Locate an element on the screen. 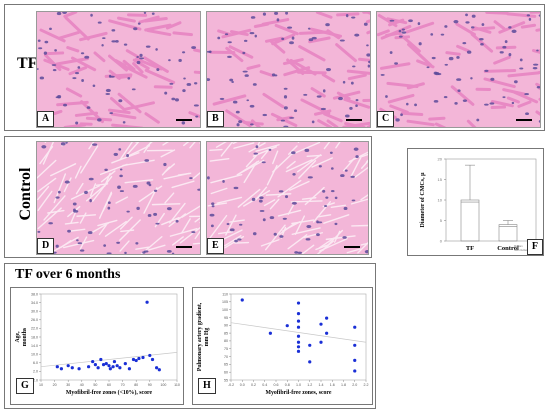  y-axis-label: months is located at coordinates (25, 336).